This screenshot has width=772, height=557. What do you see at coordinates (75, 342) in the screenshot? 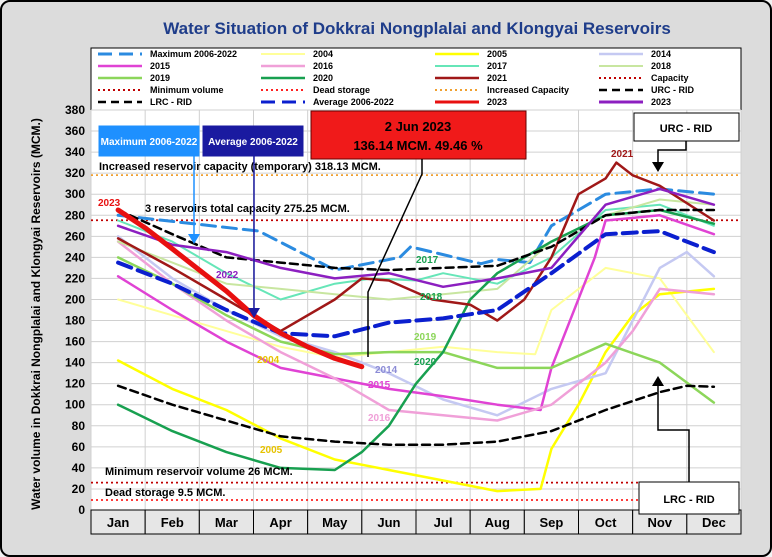
I see `y-tick-label-160: 160` at bounding box center [75, 342].